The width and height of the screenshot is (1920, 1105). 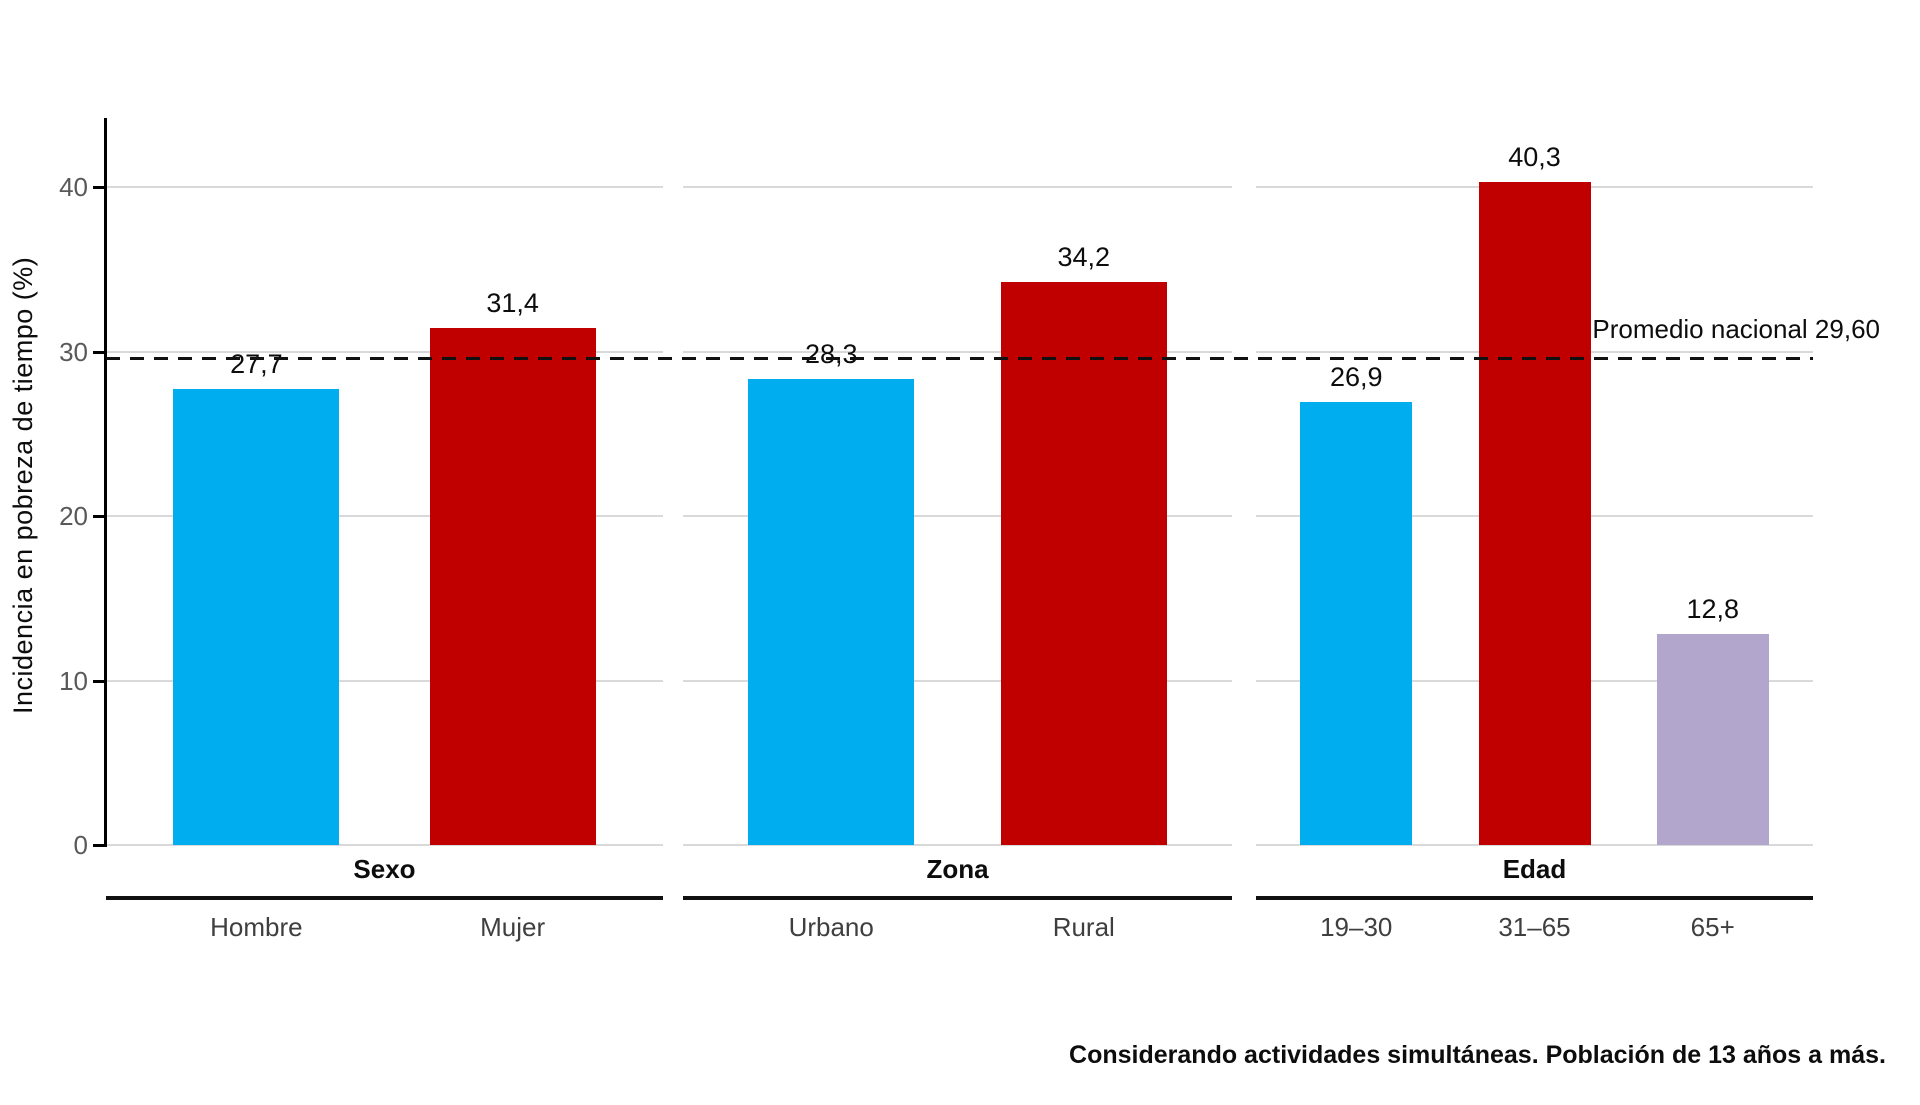 What do you see at coordinates (1713, 609) in the screenshot?
I see `value-label-65: 12,8` at bounding box center [1713, 609].